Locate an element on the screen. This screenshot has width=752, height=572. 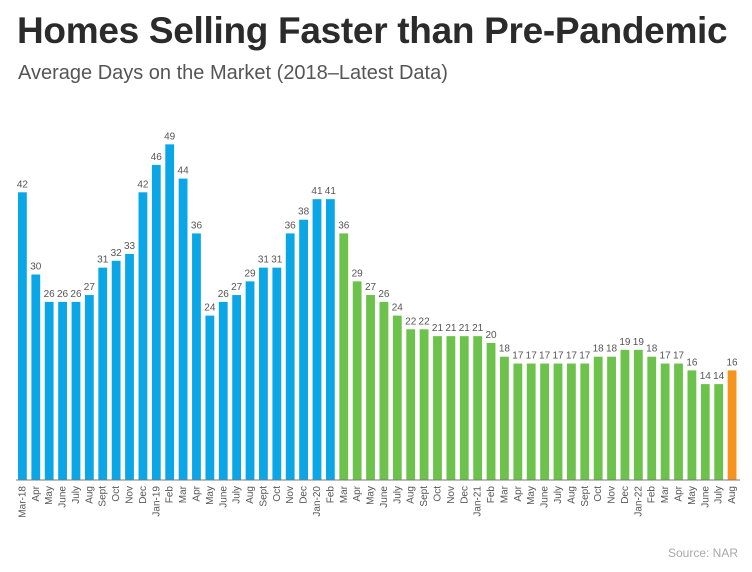
value-label: 30 is located at coordinates (36, 267).